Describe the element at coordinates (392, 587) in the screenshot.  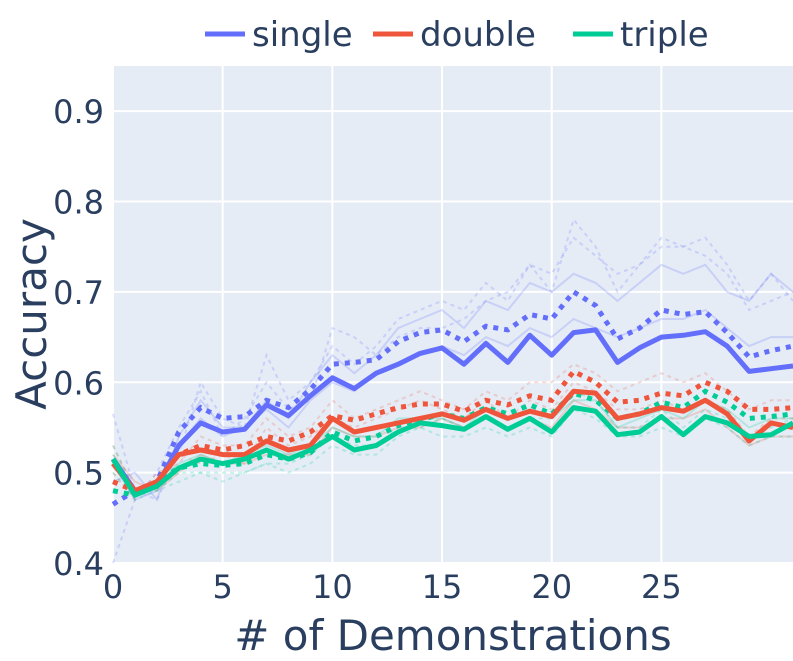
I see `x-axis-ticks: 0 5 10 15 20 25` at that location.